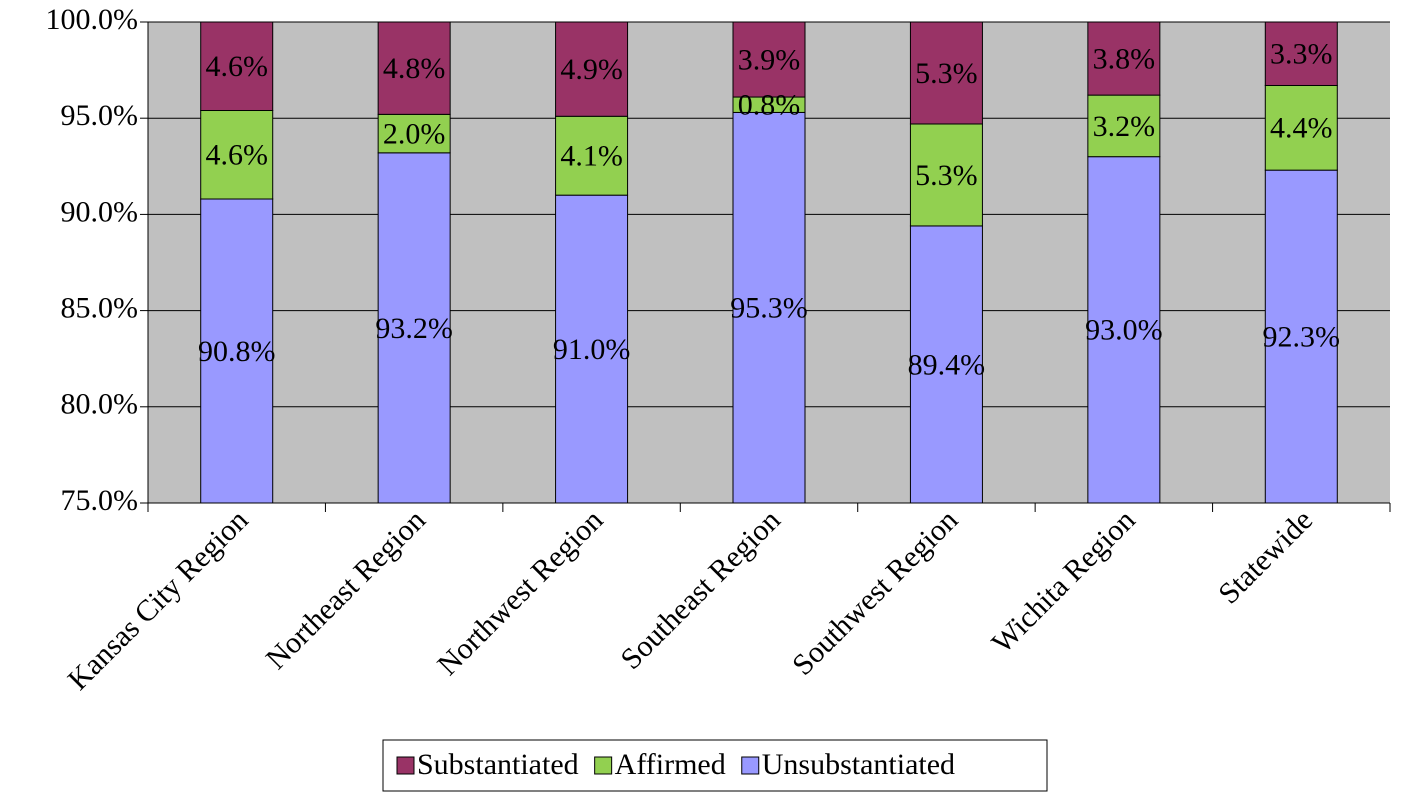 The height and width of the screenshot is (792, 1405). I want to click on data-label: 4.1%, so click(591, 156).